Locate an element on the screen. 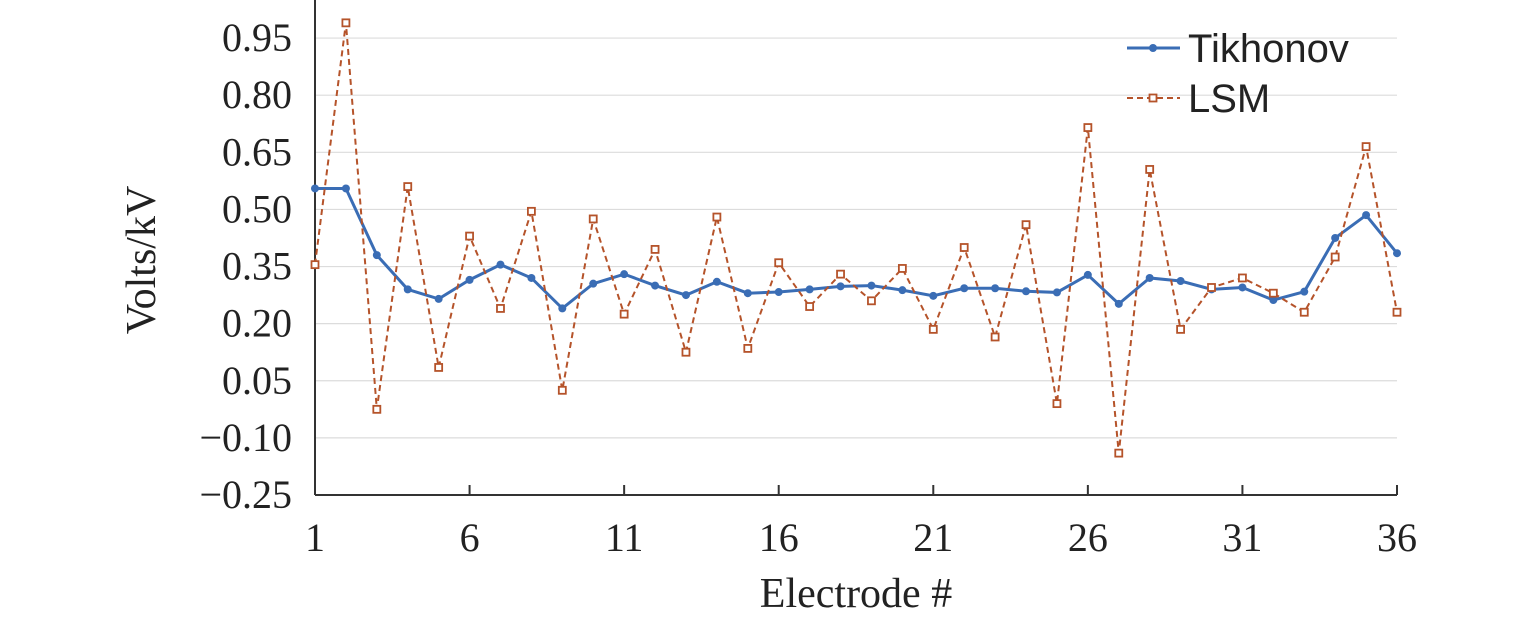 This screenshot has height=623, width=1535. x-tick-label: 36 is located at coordinates (1397, 537).